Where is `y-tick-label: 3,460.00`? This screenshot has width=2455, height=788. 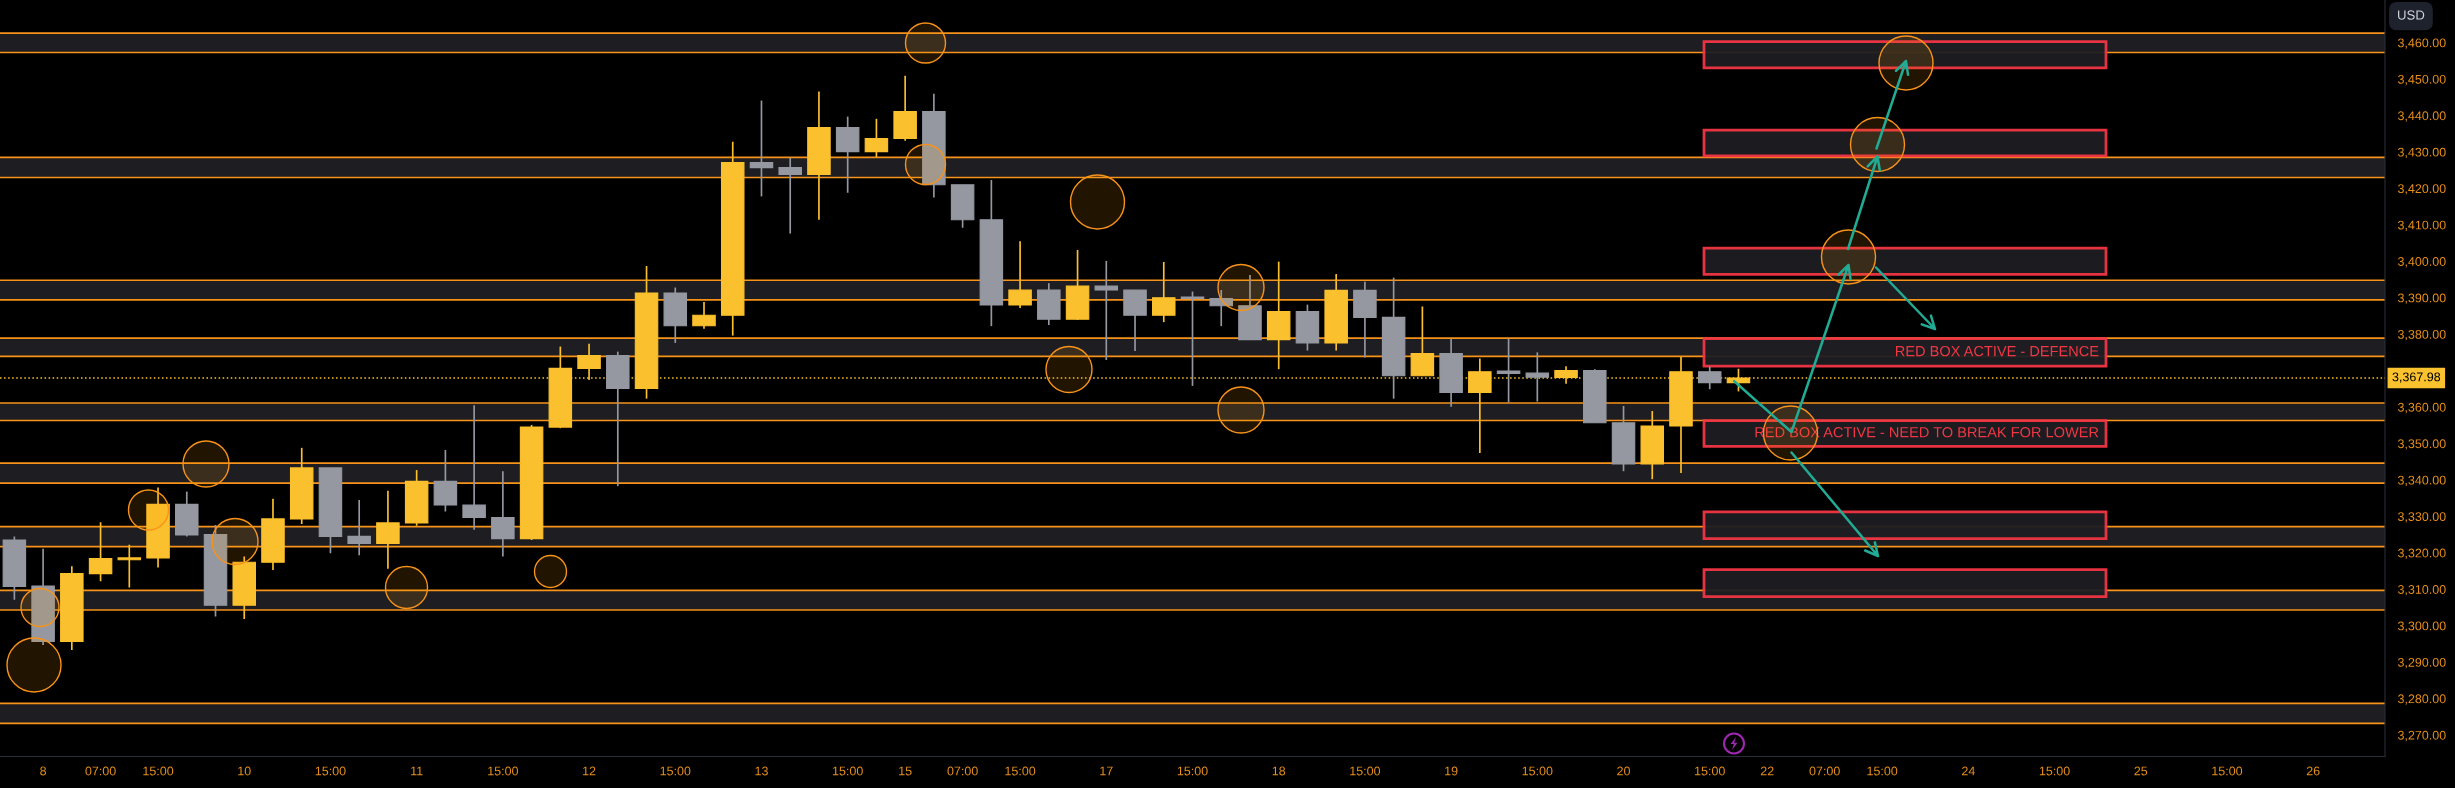
y-tick-label: 3,460.00 is located at coordinates (2421, 43).